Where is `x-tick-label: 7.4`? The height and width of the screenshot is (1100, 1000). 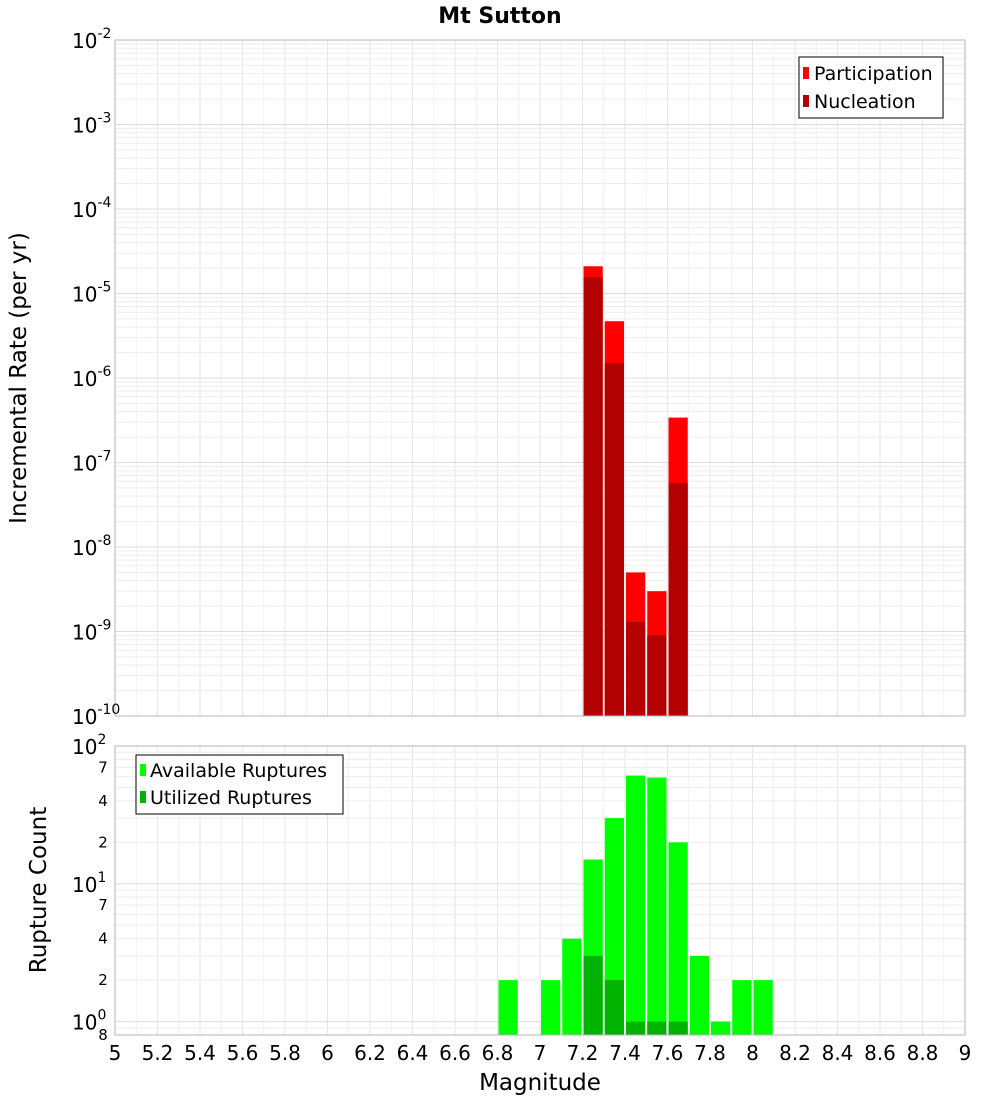
x-tick-label: 7.4 is located at coordinates (625, 1053).